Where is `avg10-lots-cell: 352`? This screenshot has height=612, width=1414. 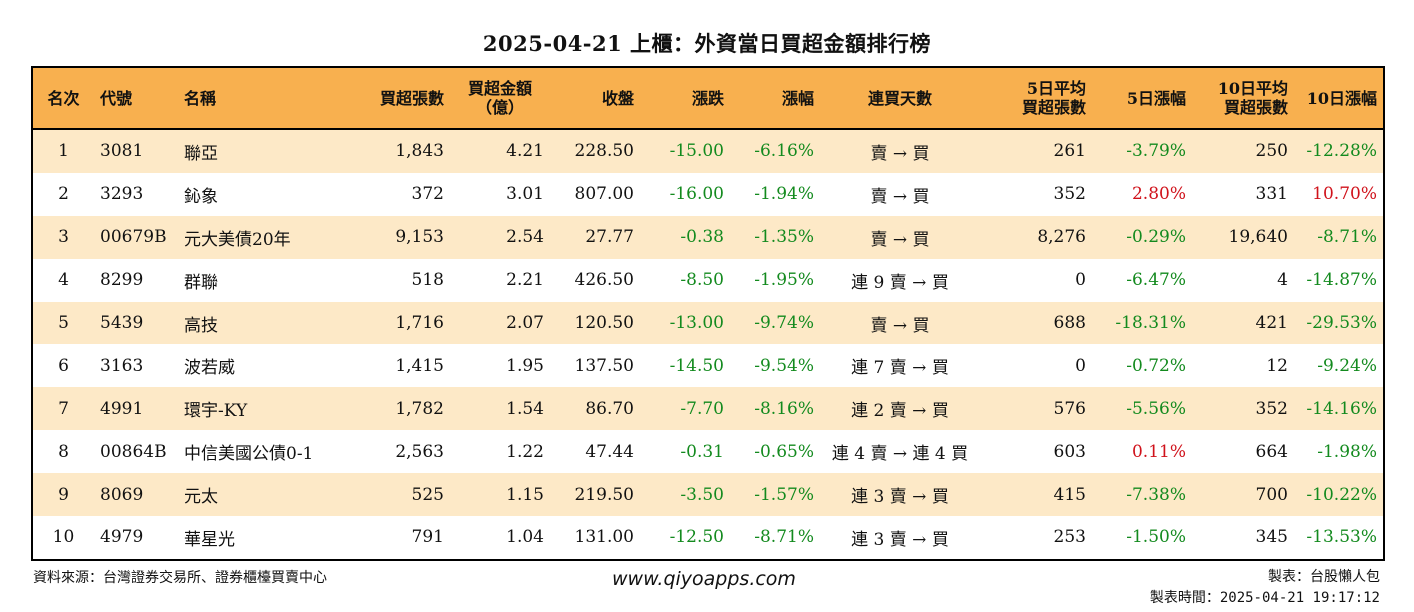 avg10-lots-cell: 352 is located at coordinates (1243, 409).